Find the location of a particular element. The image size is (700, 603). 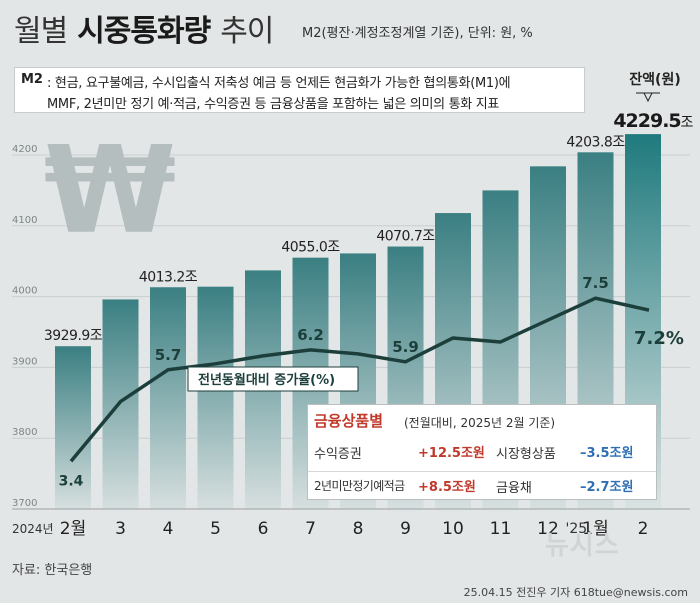

growth-legend-box is located at coordinates (273, 379).